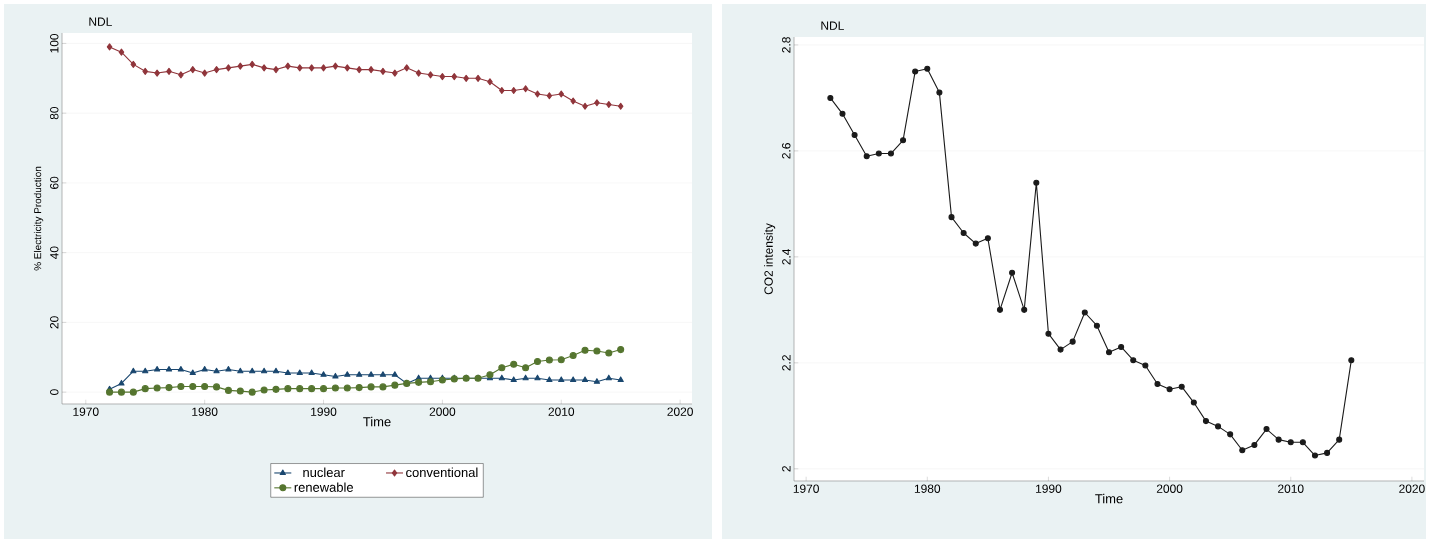 The image size is (1430, 545). What do you see at coordinates (786, 45) in the screenshot?
I see `y-tick-label: 2.8` at bounding box center [786, 45].